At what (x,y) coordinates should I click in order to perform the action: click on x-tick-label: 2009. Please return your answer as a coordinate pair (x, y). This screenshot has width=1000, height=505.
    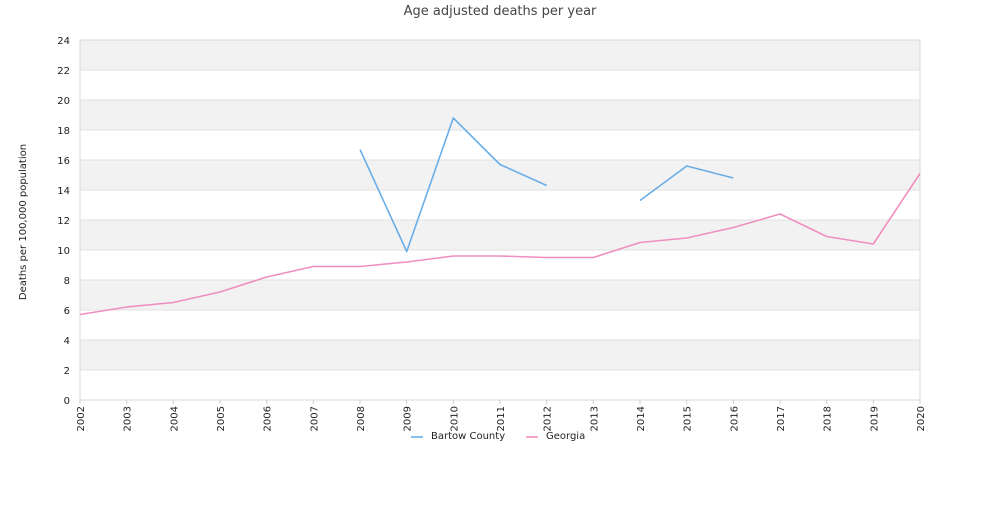
    Looking at the image, I should click on (408, 418).